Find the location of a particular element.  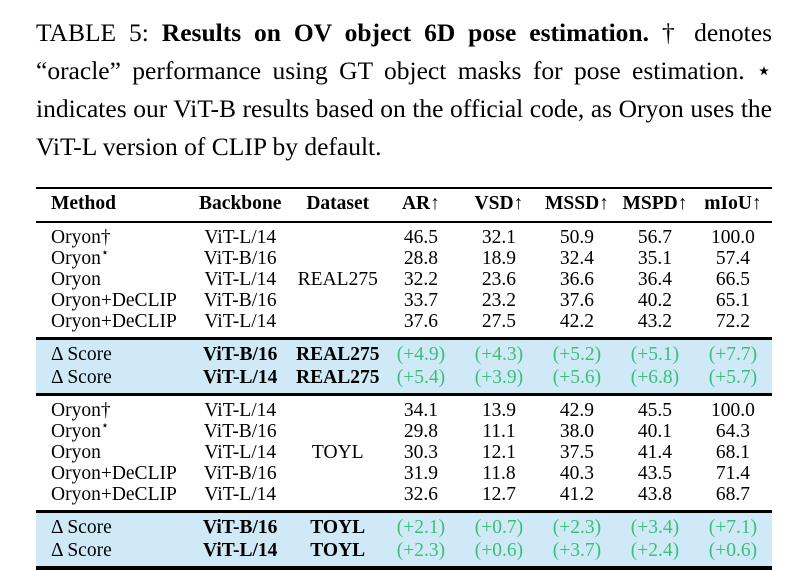

cell: (+5.6) is located at coordinates (577, 377).